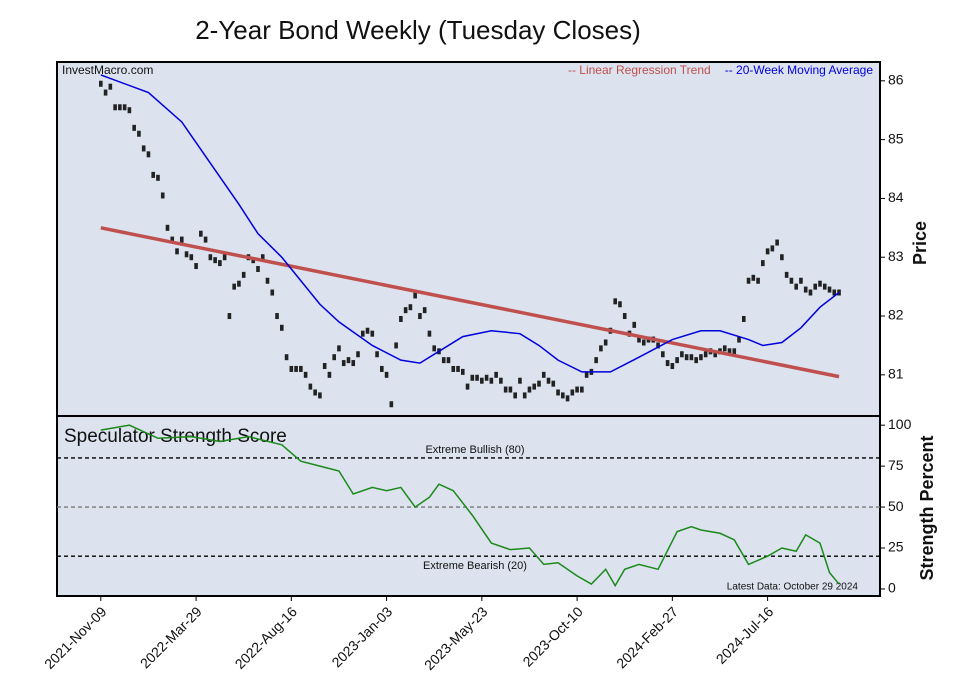  What do you see at coordinates (175, 436) in the screenshot?
I see `panel-title: Speculator Strength Score` at bounding box center [175, 436].